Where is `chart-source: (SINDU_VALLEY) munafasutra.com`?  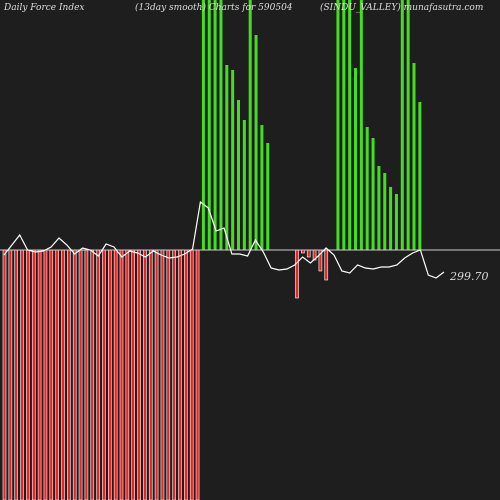
chart-source: (SINDU_VALLEY) munafasutra.com is located at coordinates (402, 8).